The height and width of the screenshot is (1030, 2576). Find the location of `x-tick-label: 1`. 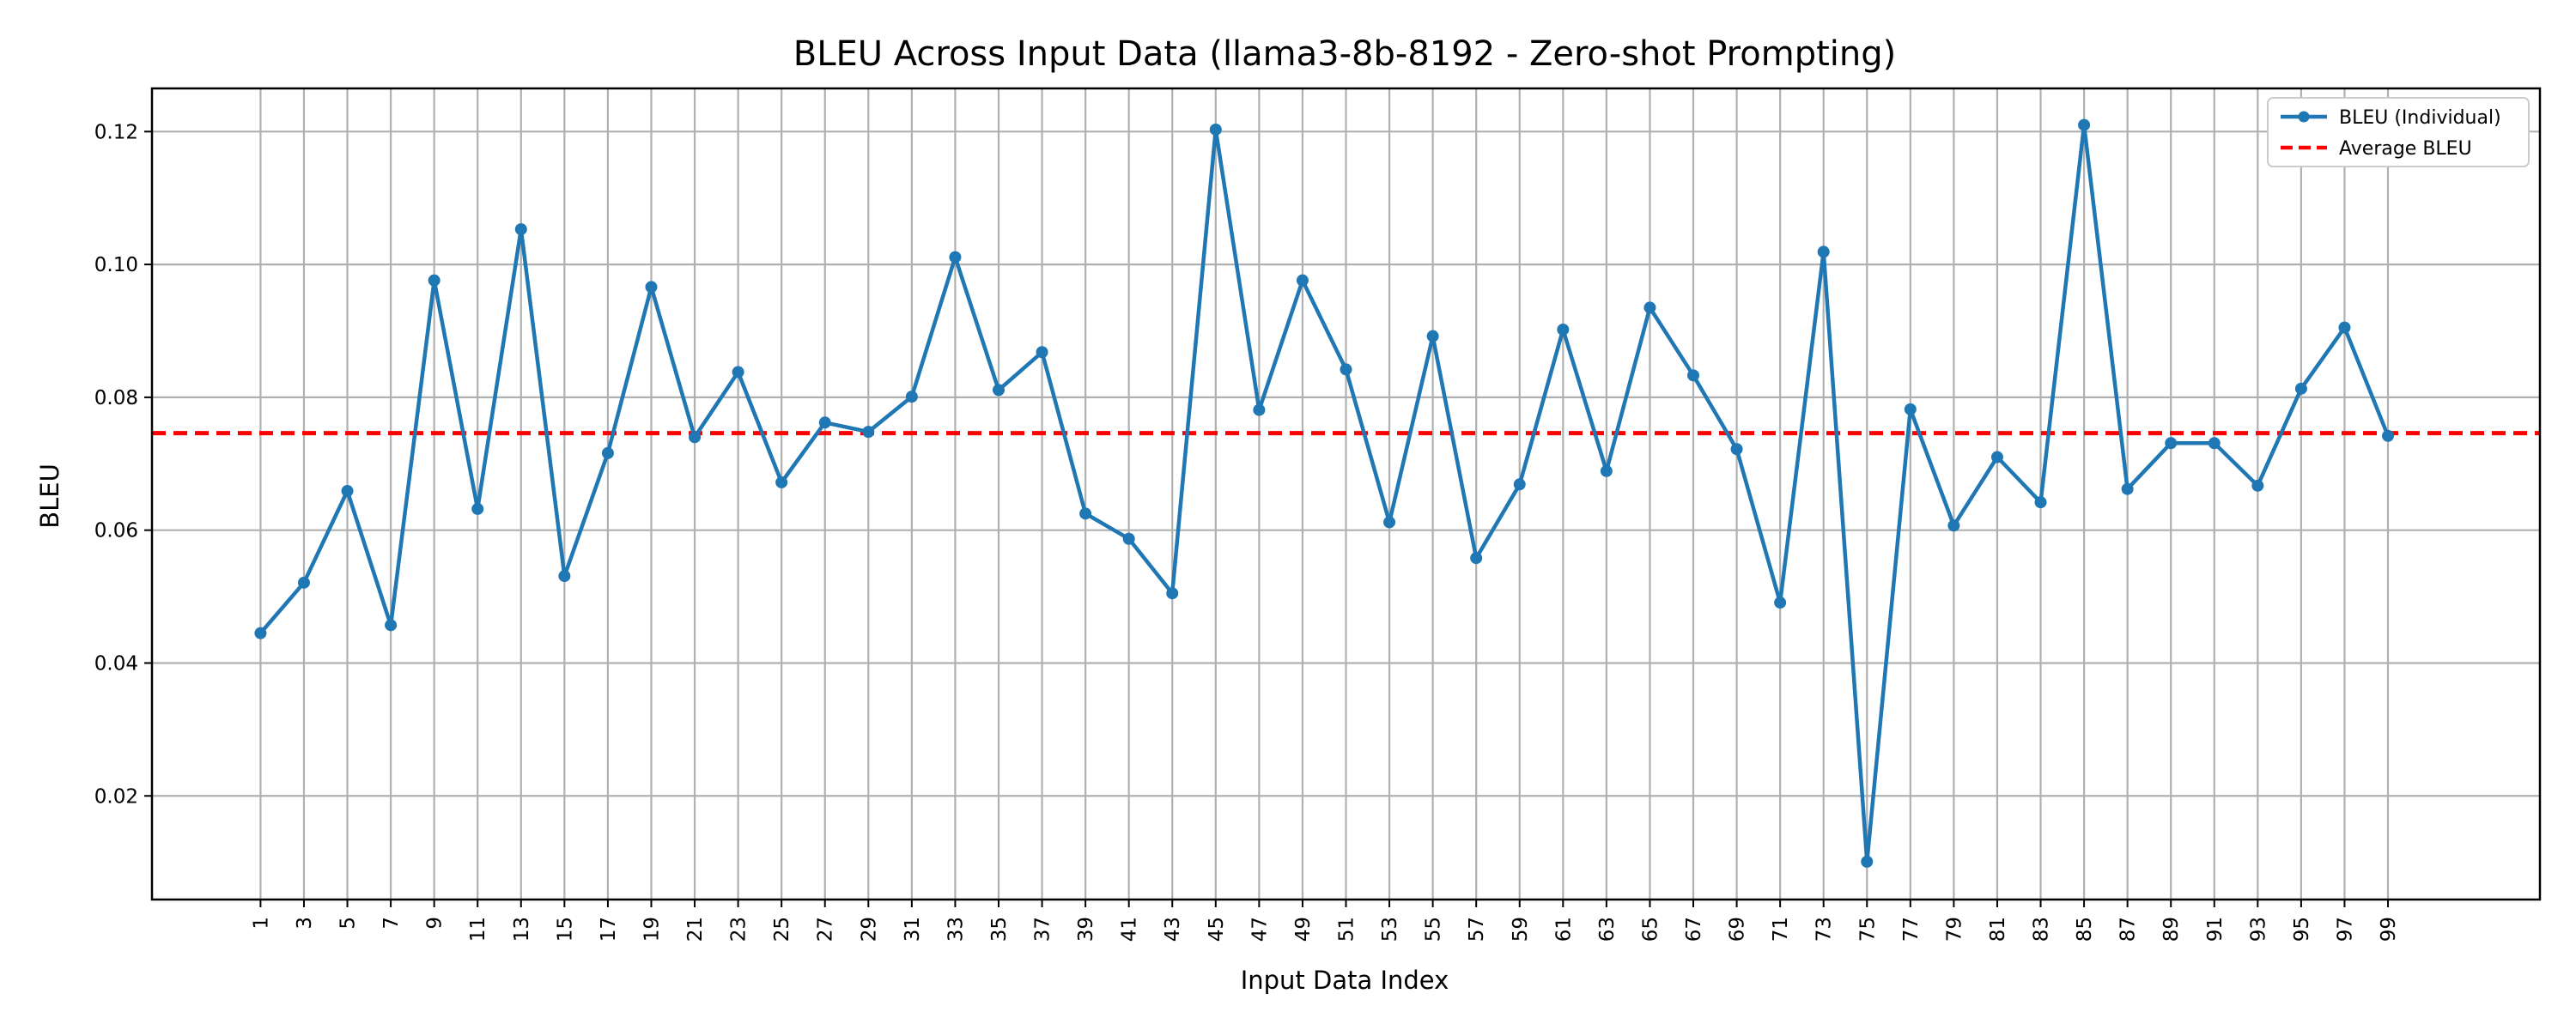

x-tick-label: 1 is located at coordinates (261, 923).